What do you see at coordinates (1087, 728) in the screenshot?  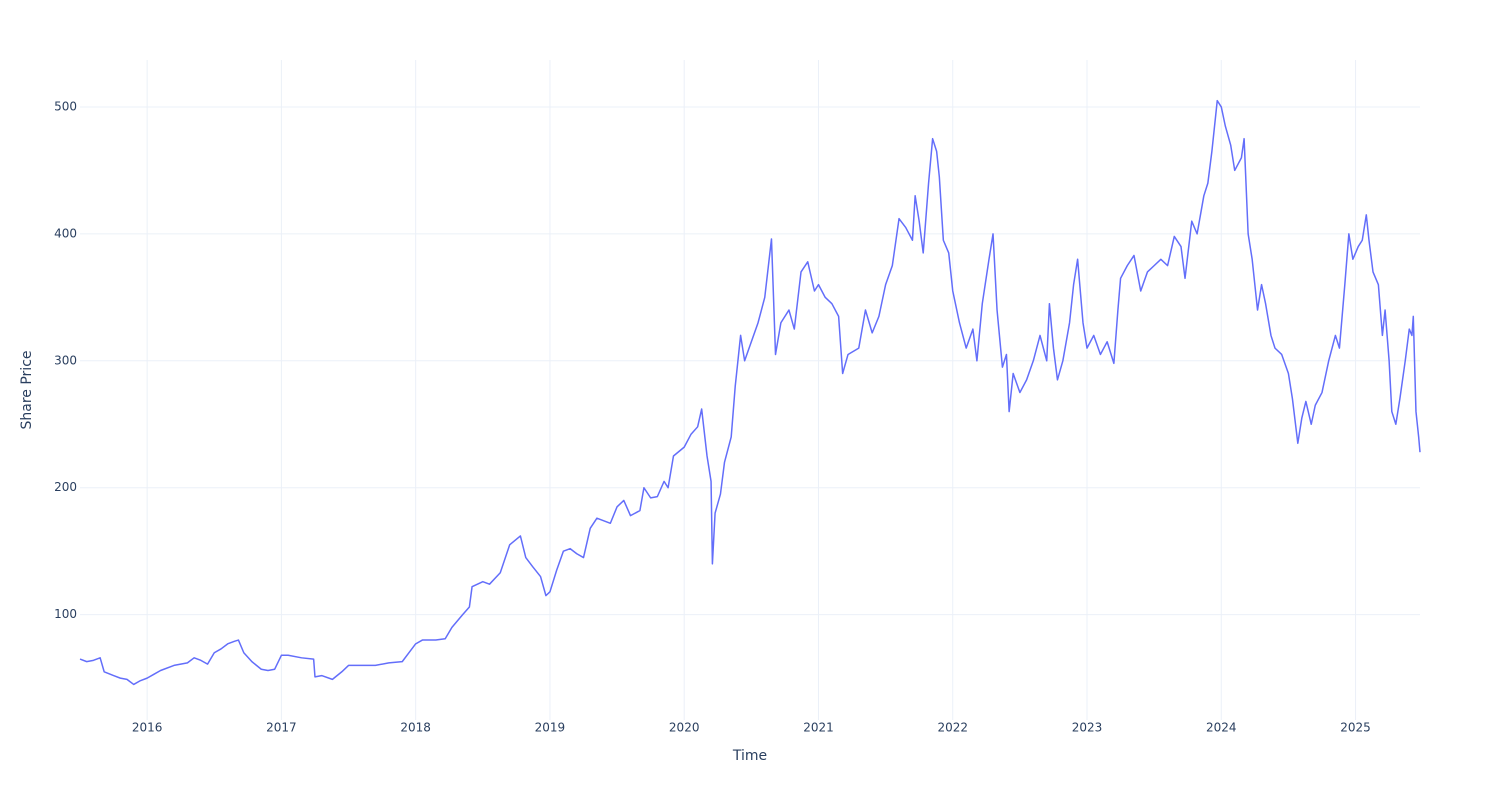 I see `x-tick-label: 2023` at bounding box center [1087, 728].